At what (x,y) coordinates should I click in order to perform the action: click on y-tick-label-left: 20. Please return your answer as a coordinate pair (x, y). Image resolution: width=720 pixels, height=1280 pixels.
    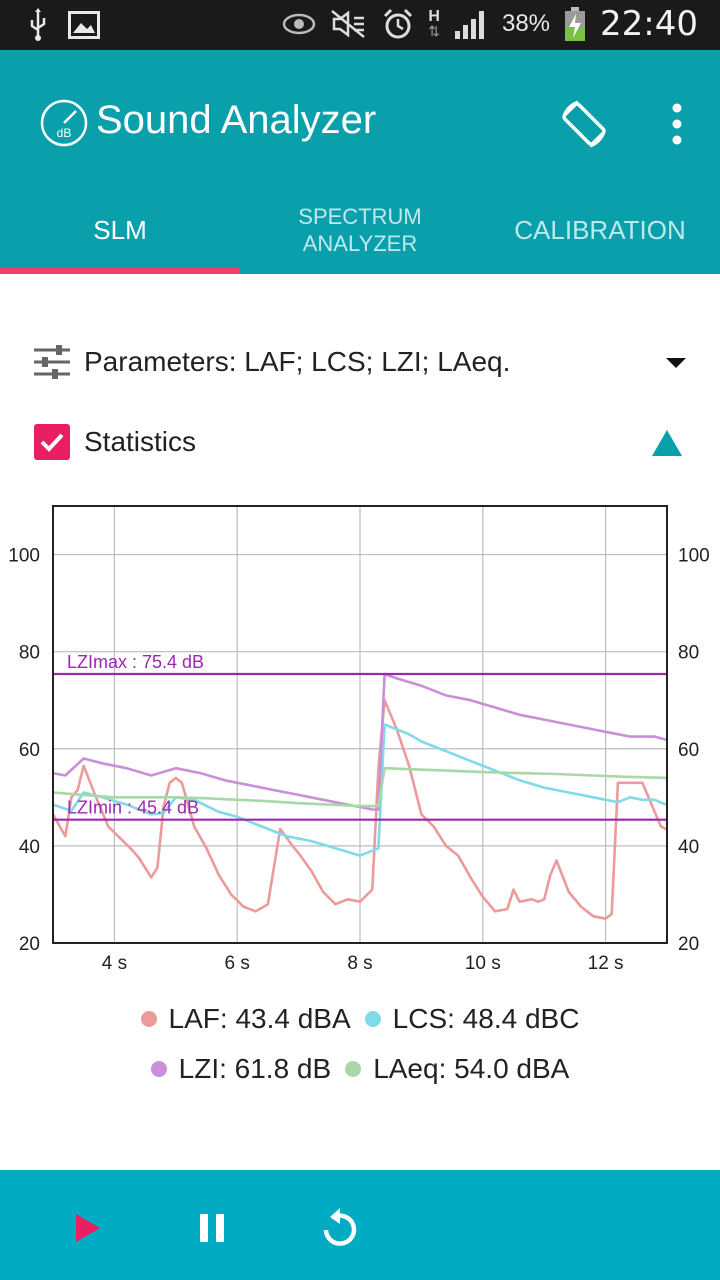
    Looking at the image, I should click on (29, 944).